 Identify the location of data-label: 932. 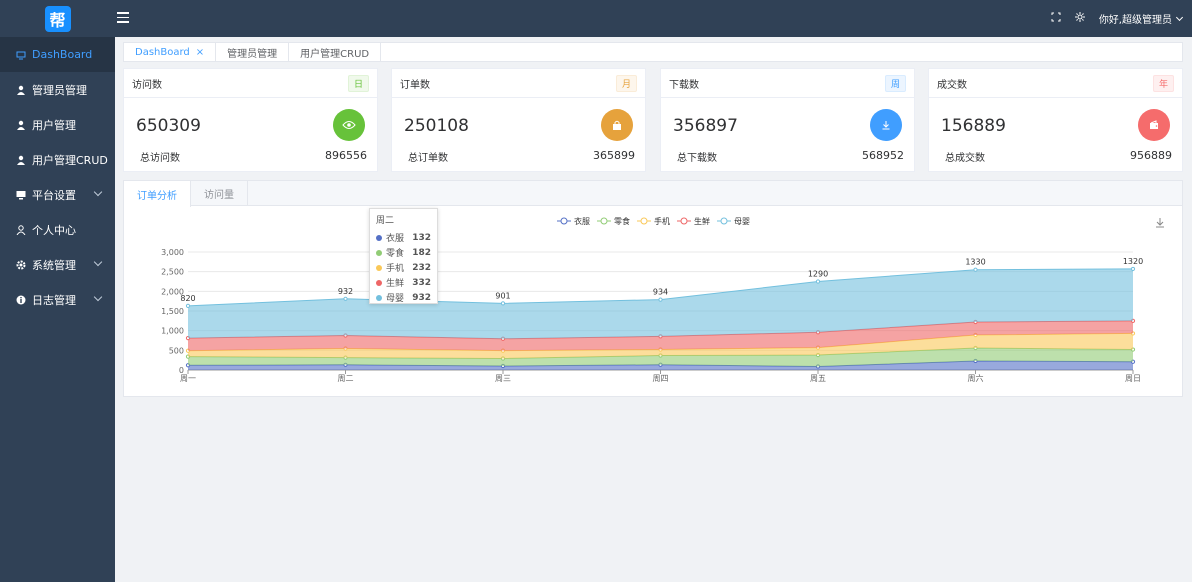
(345, 291).